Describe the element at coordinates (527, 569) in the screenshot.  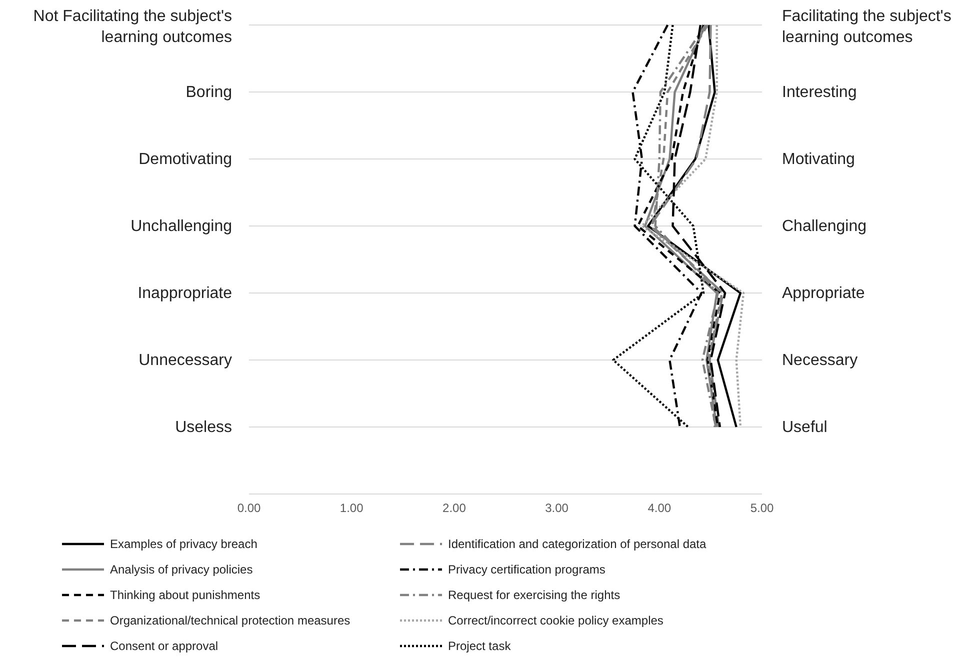
I see `legend-label: Privacy certification programs` at that location.